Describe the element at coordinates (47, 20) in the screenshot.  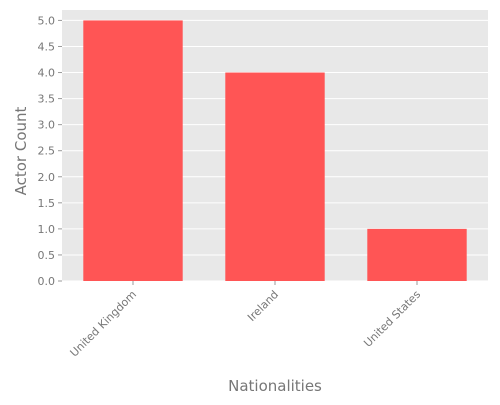
I see `y-tick-label: 5.0` at that location.